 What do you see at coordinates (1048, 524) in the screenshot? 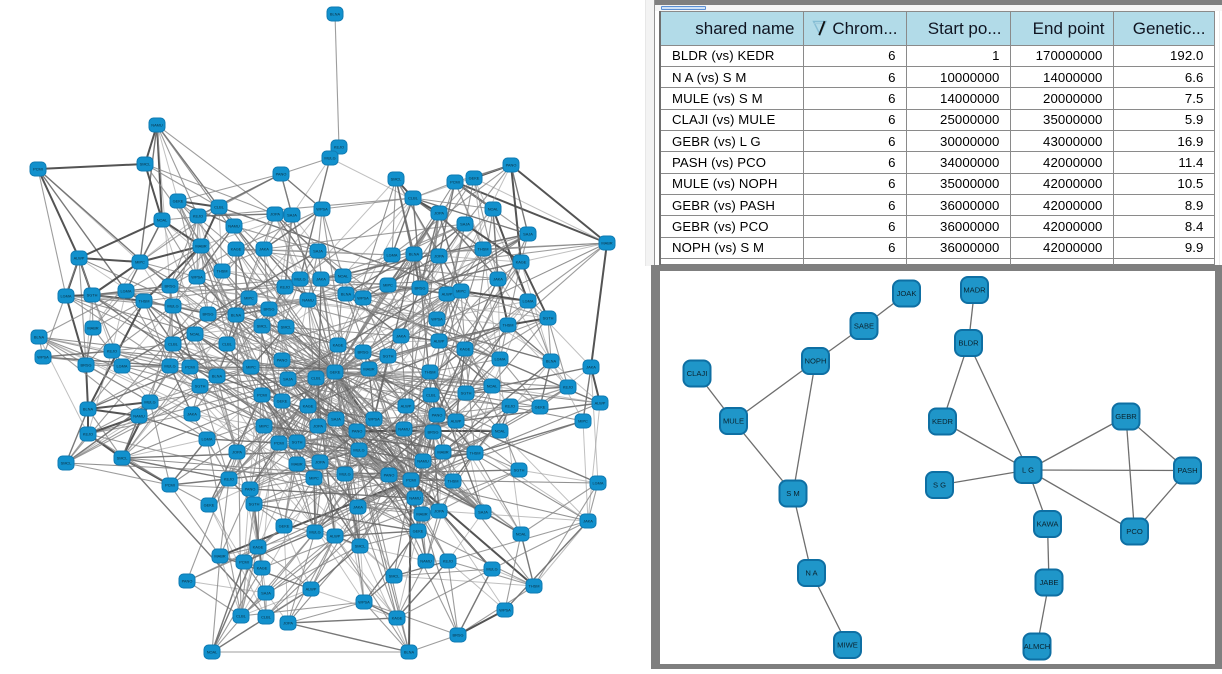
I see `svg-text: KAWA` at bounding box center [1048, 524].